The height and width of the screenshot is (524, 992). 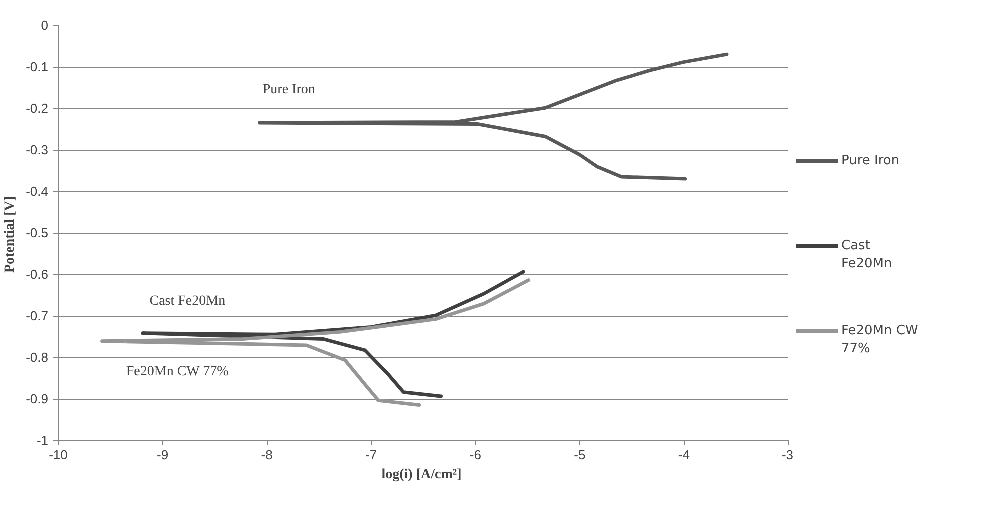 I want to click on legend-label: Cast Fe20Mn, so click(x=867, y=255).